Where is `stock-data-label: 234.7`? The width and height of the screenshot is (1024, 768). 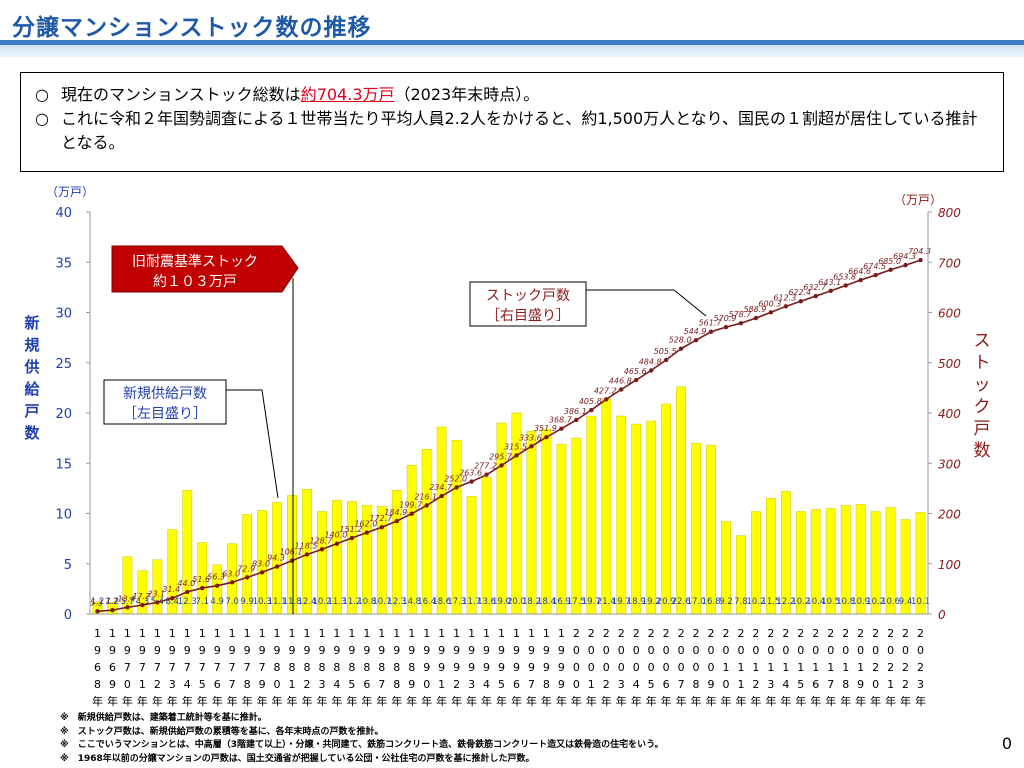
stock-data-label: 234.7 is located at coordinates (441, 487).